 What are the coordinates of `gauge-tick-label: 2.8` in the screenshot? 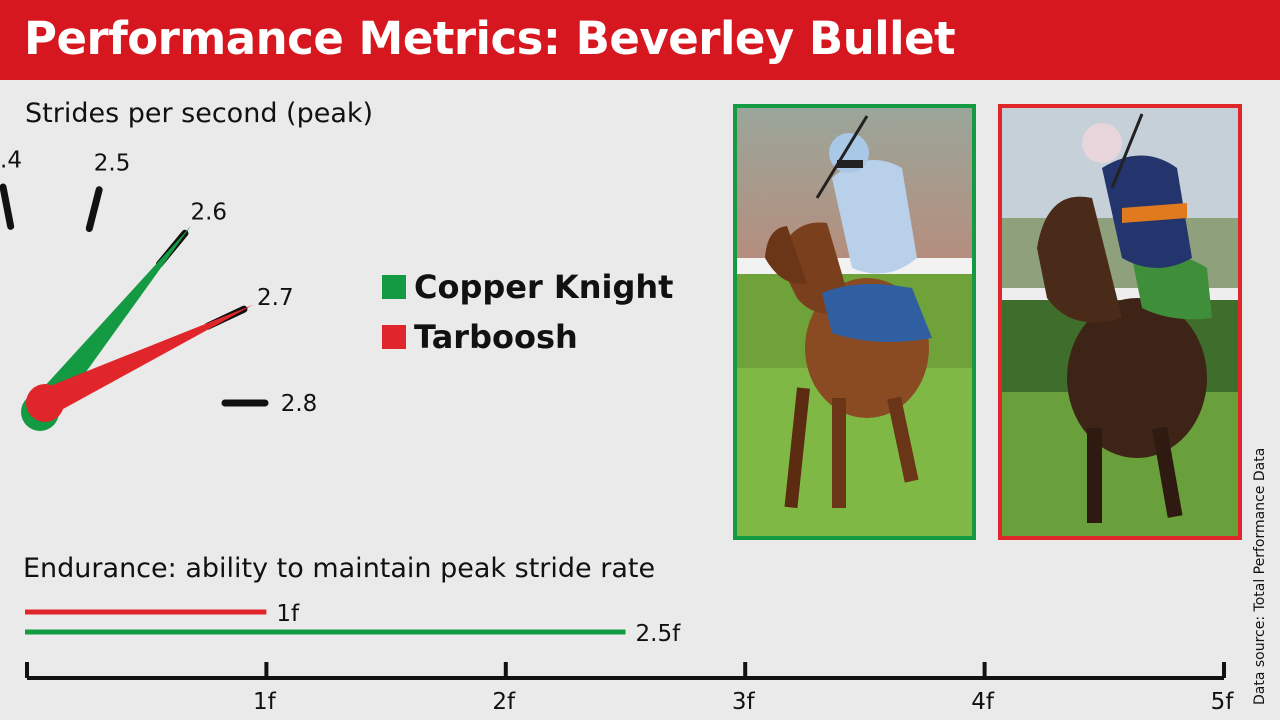 It's located at (299, 404).